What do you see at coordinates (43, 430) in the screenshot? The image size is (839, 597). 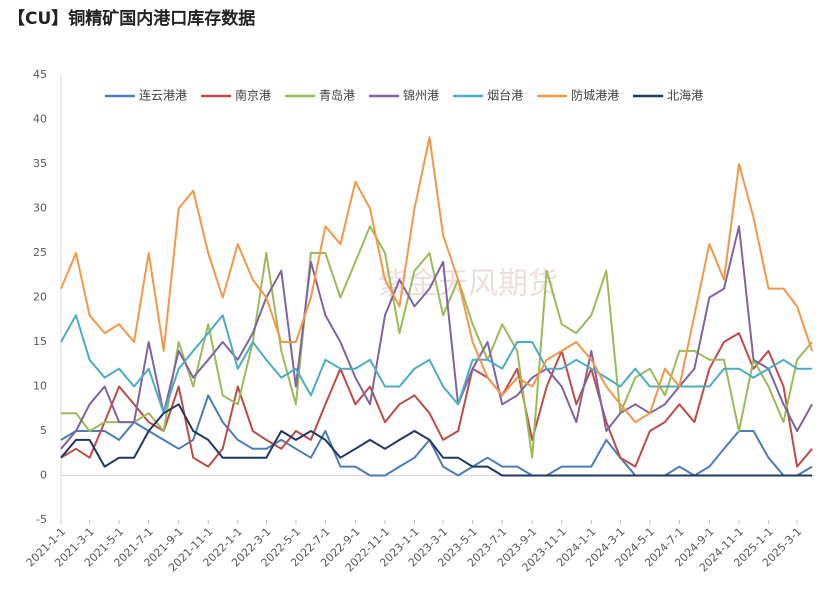 I see `y-tick-label: 5` at bounding box center [43, 430].